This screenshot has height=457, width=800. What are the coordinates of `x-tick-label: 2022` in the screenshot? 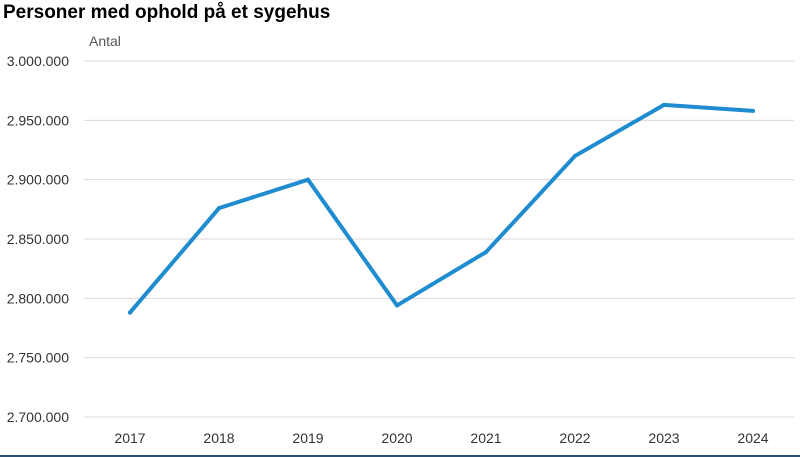 It's located at (574, 438).